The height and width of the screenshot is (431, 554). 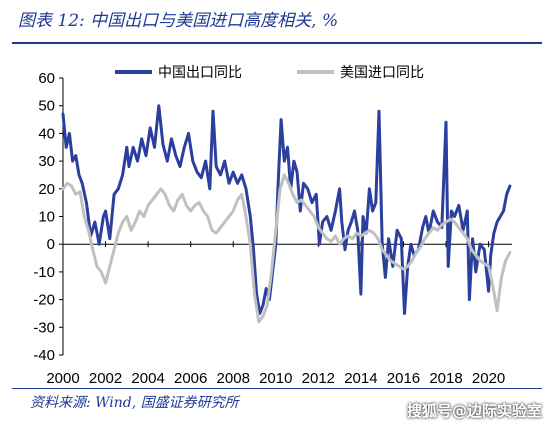 What do you see at coordinates (190, 378) in the screenshot?
I see `x-tick-label: 2006` at bounding box center [190, 378].